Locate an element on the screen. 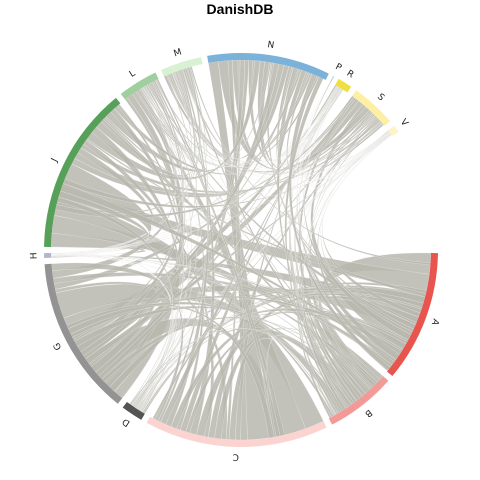 This screenshot has height=480, width=480. sector-label-J: J is located at coordinates (54, 161).